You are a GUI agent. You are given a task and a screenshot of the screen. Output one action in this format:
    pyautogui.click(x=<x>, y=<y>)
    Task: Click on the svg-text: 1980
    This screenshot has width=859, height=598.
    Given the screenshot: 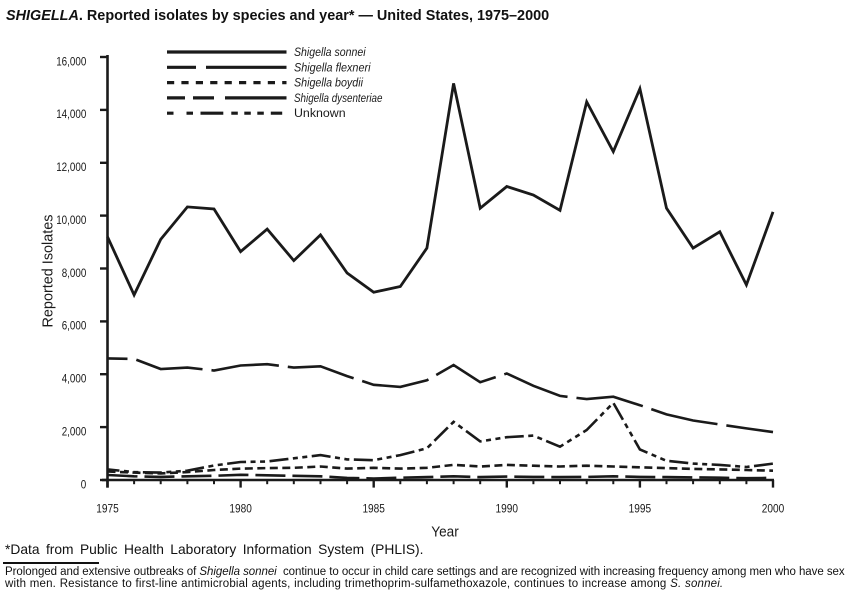 What is the action you would take?
    pyautogui.click(x=240, y=509)
    